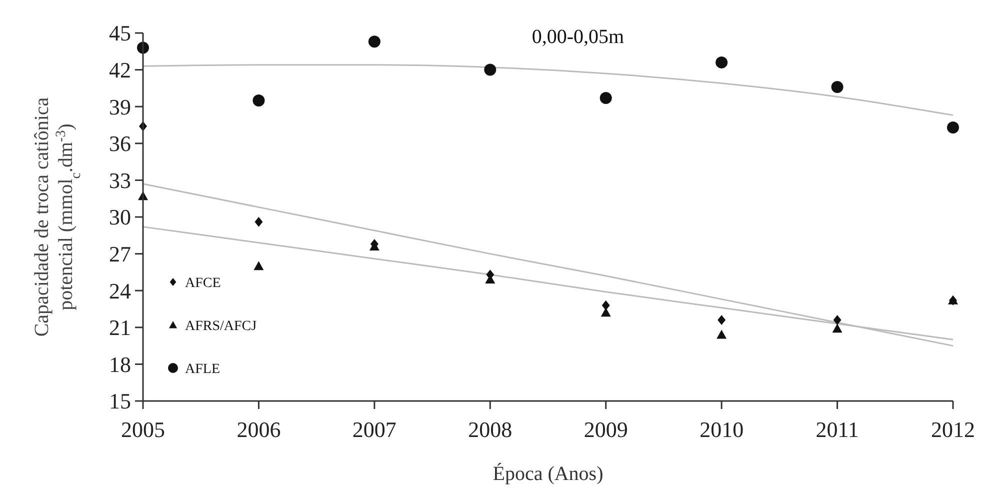  What do you see at coordinates (120, 217) in the screenshot?
I see `y-tick-label: 30` at bounding box center [120, 217].